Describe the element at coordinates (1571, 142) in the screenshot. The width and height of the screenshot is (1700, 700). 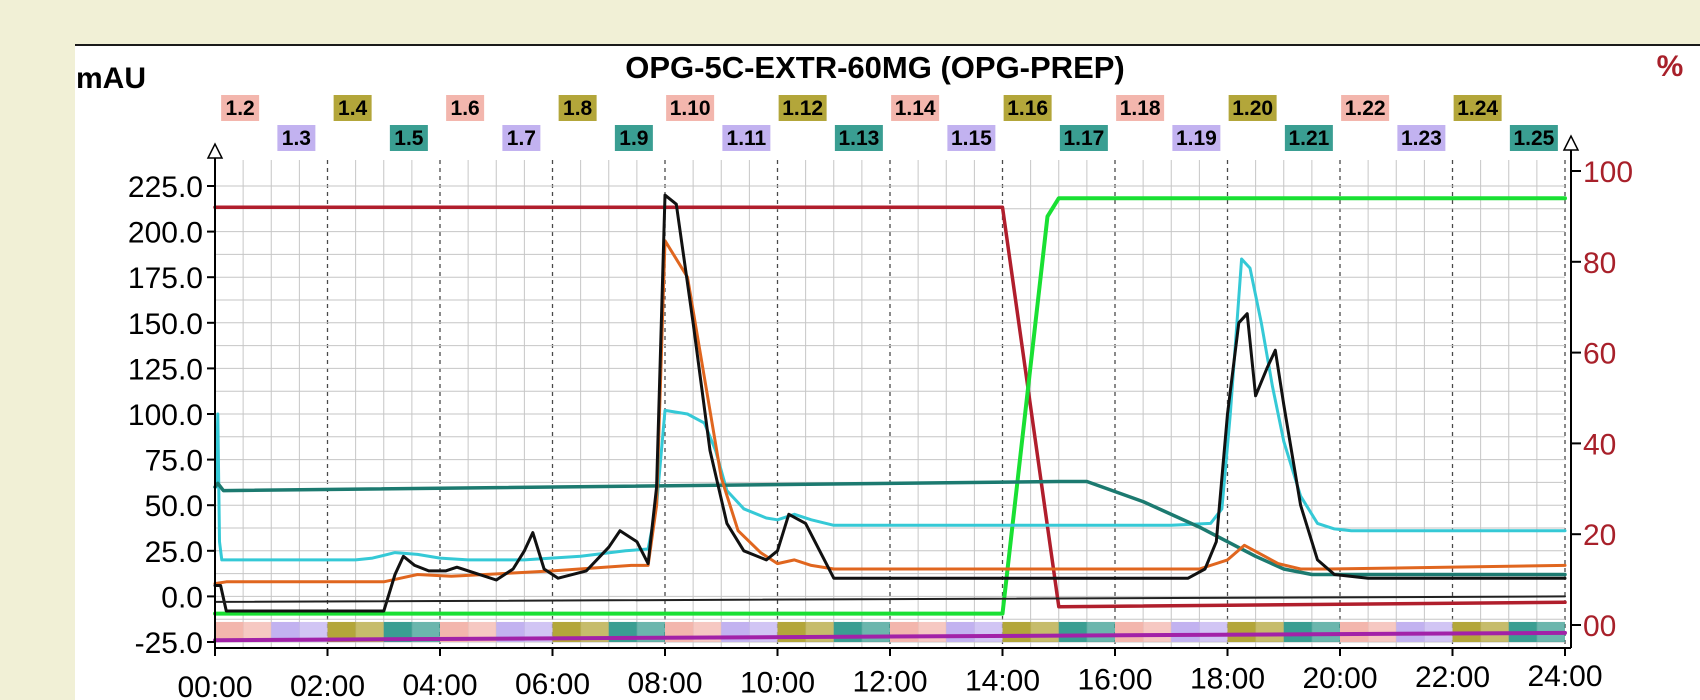
I see `right-axis-arrow` at that location.